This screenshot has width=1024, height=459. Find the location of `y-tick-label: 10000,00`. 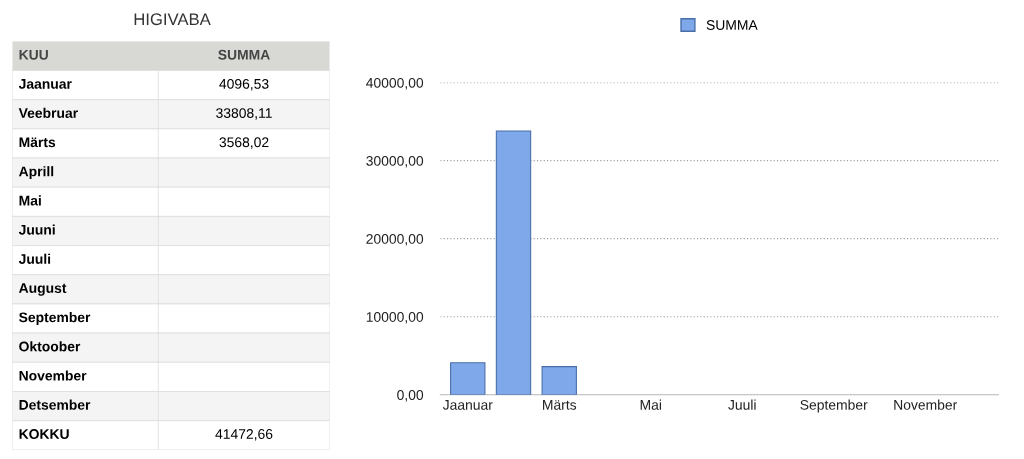

y-tick-label: 10000,00 is located at coordinates (395, 318).